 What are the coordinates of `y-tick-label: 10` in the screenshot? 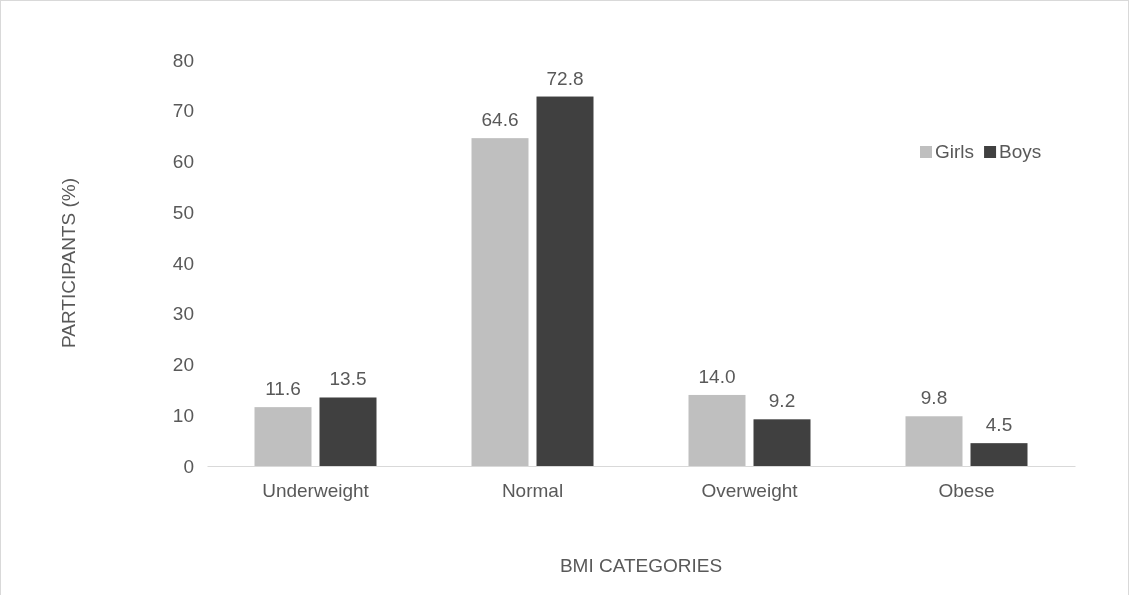 It's located at (183, 415).